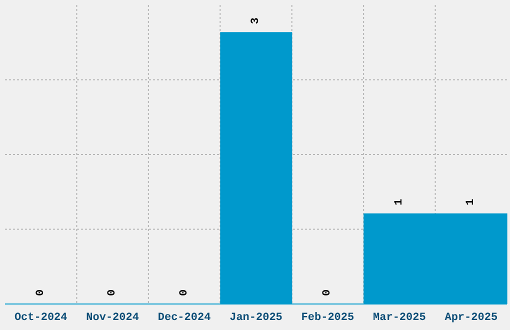 The image size is (510, 330). What do you see at coordinates (328, 318) in the screenshot?
I see `x-tick-label: Feb-2025` at bounding box center [328, 318].